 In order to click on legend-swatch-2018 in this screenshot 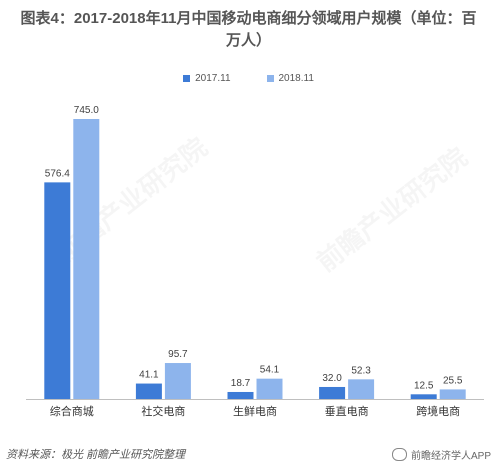, I will do `click(270, 78)`.